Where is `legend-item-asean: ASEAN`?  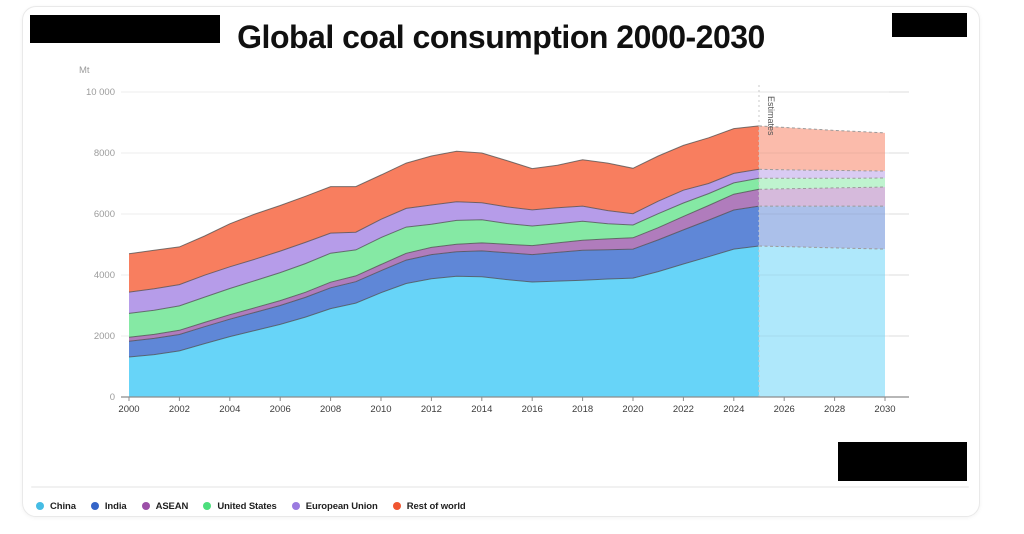 legend-item-asean: ASEAN is located at coordinates (165, 506).